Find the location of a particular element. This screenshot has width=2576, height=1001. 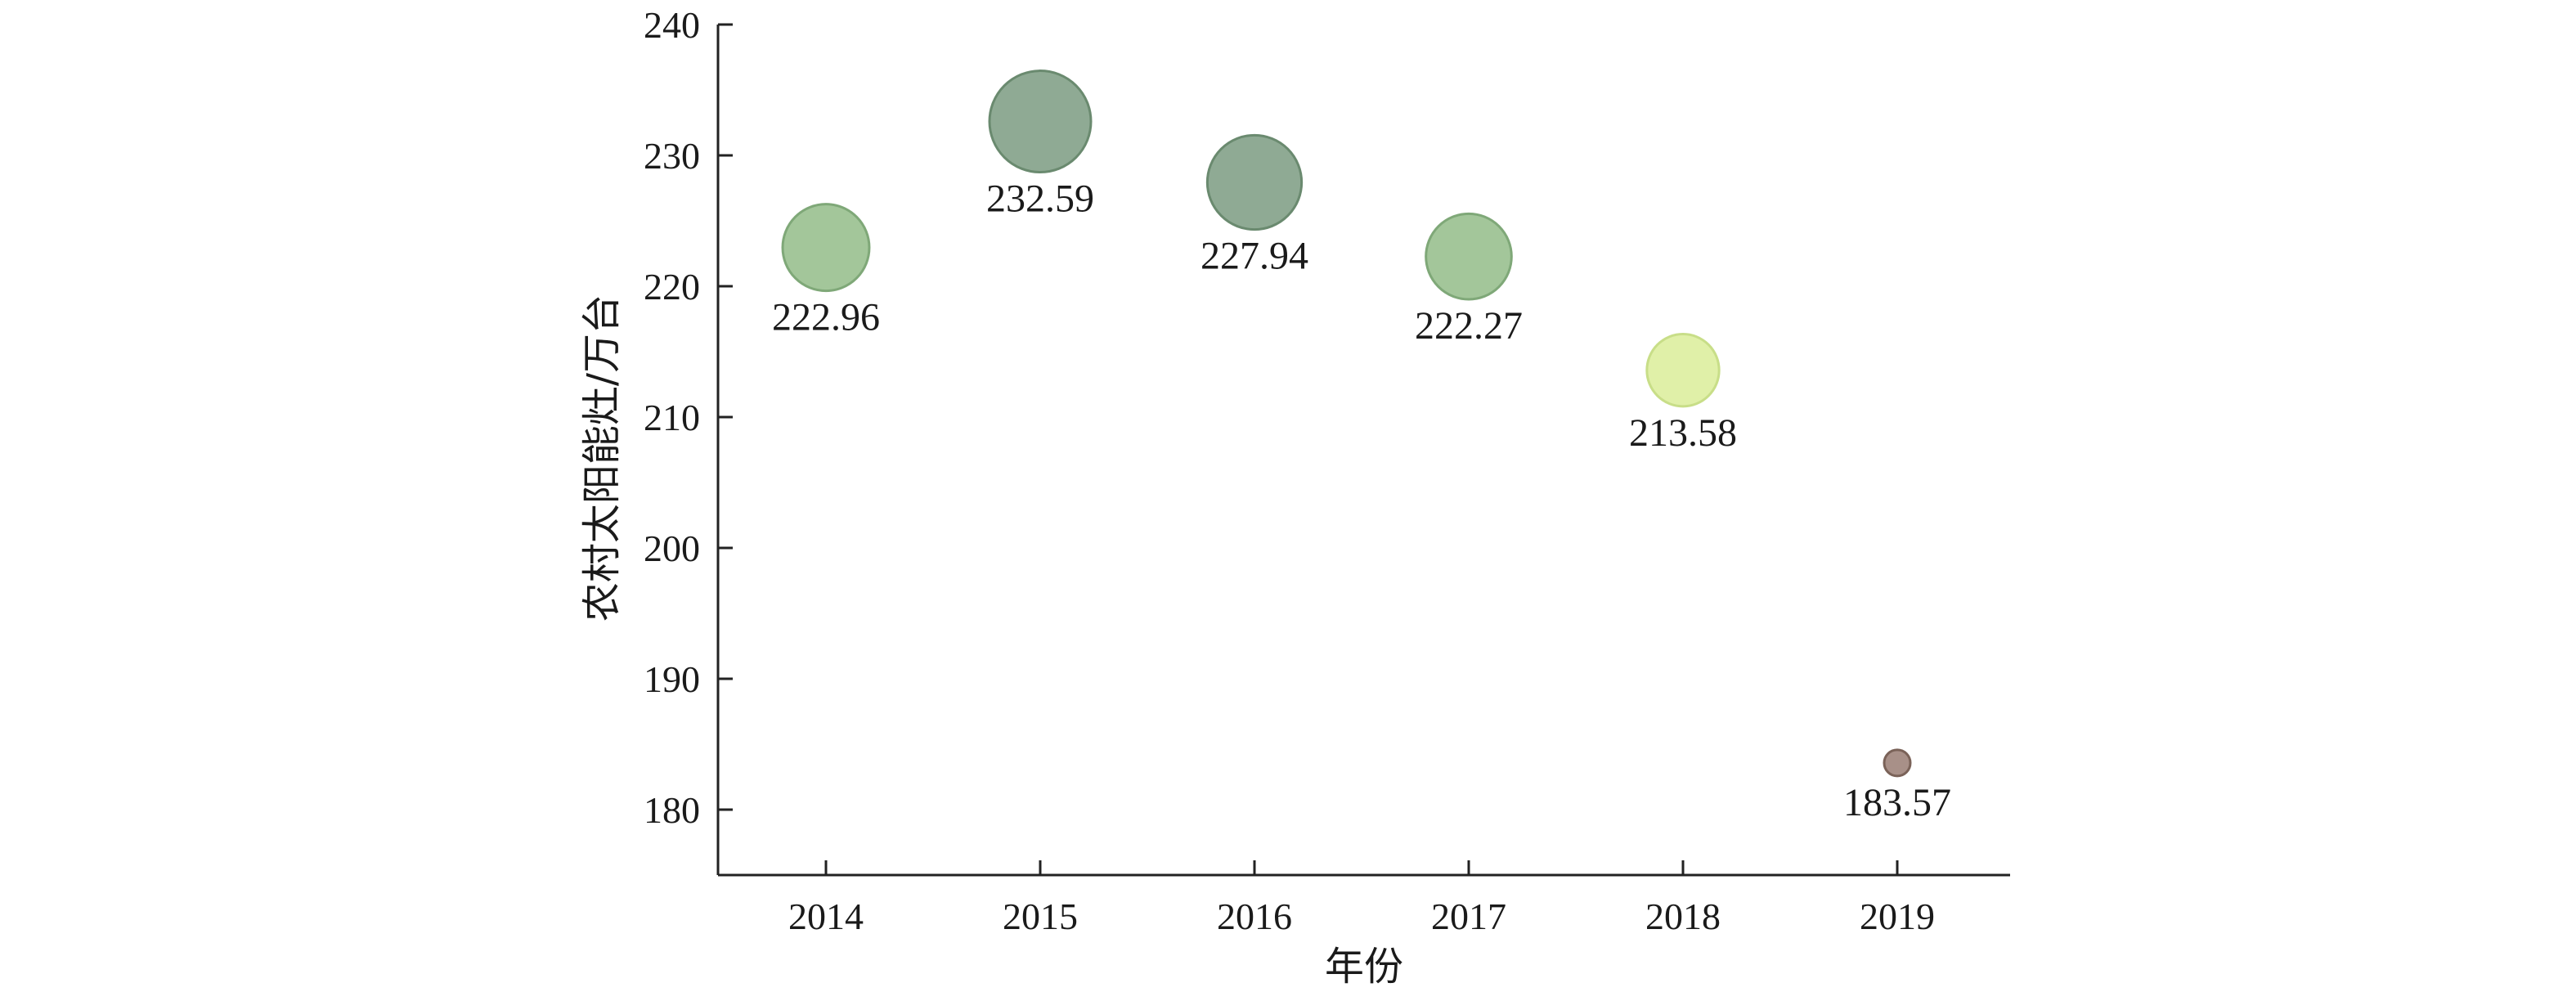

y-tick-label: 240 is located at coordinates (672, 25).